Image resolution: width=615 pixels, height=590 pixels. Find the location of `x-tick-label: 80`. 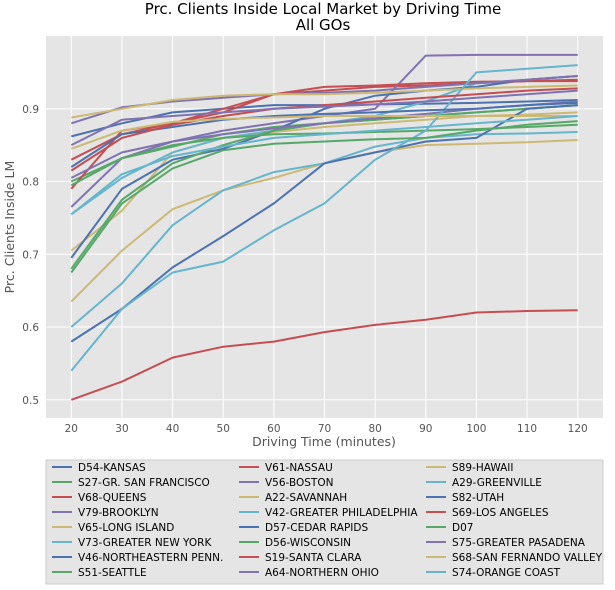

x-tick-label: 80 is located at coordinates (374, 429).